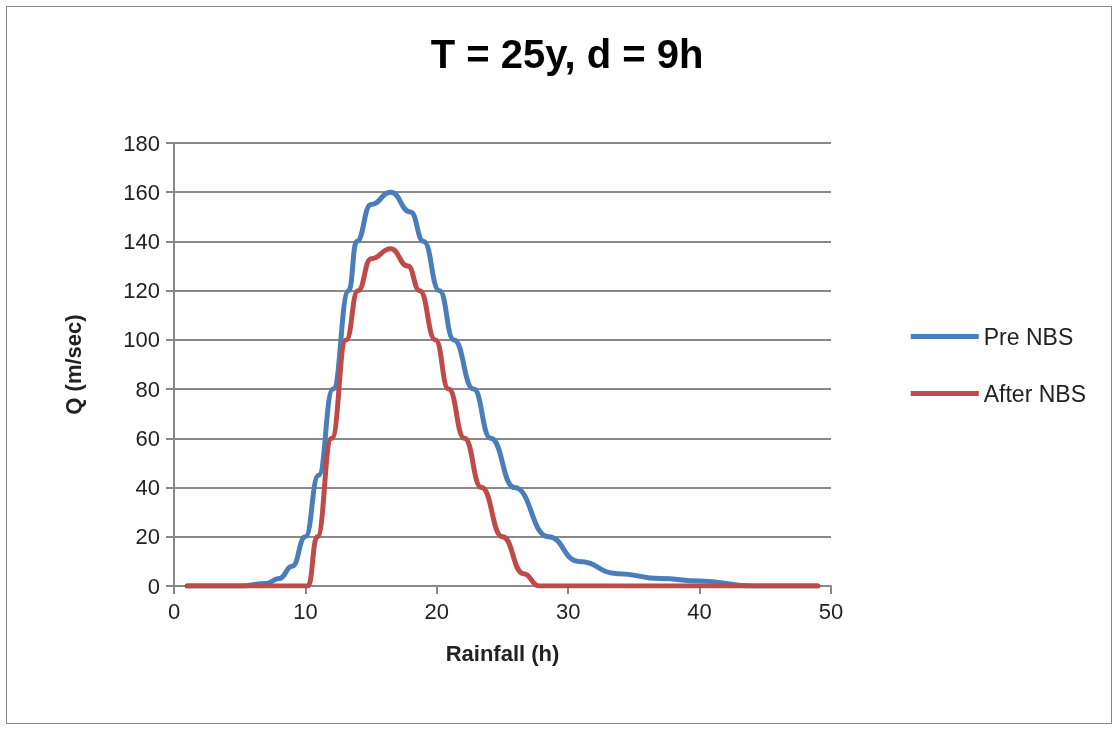 The image size is (1120, 731). I want to click on y-axis-title: Q (m/sec), so click(73, 364).